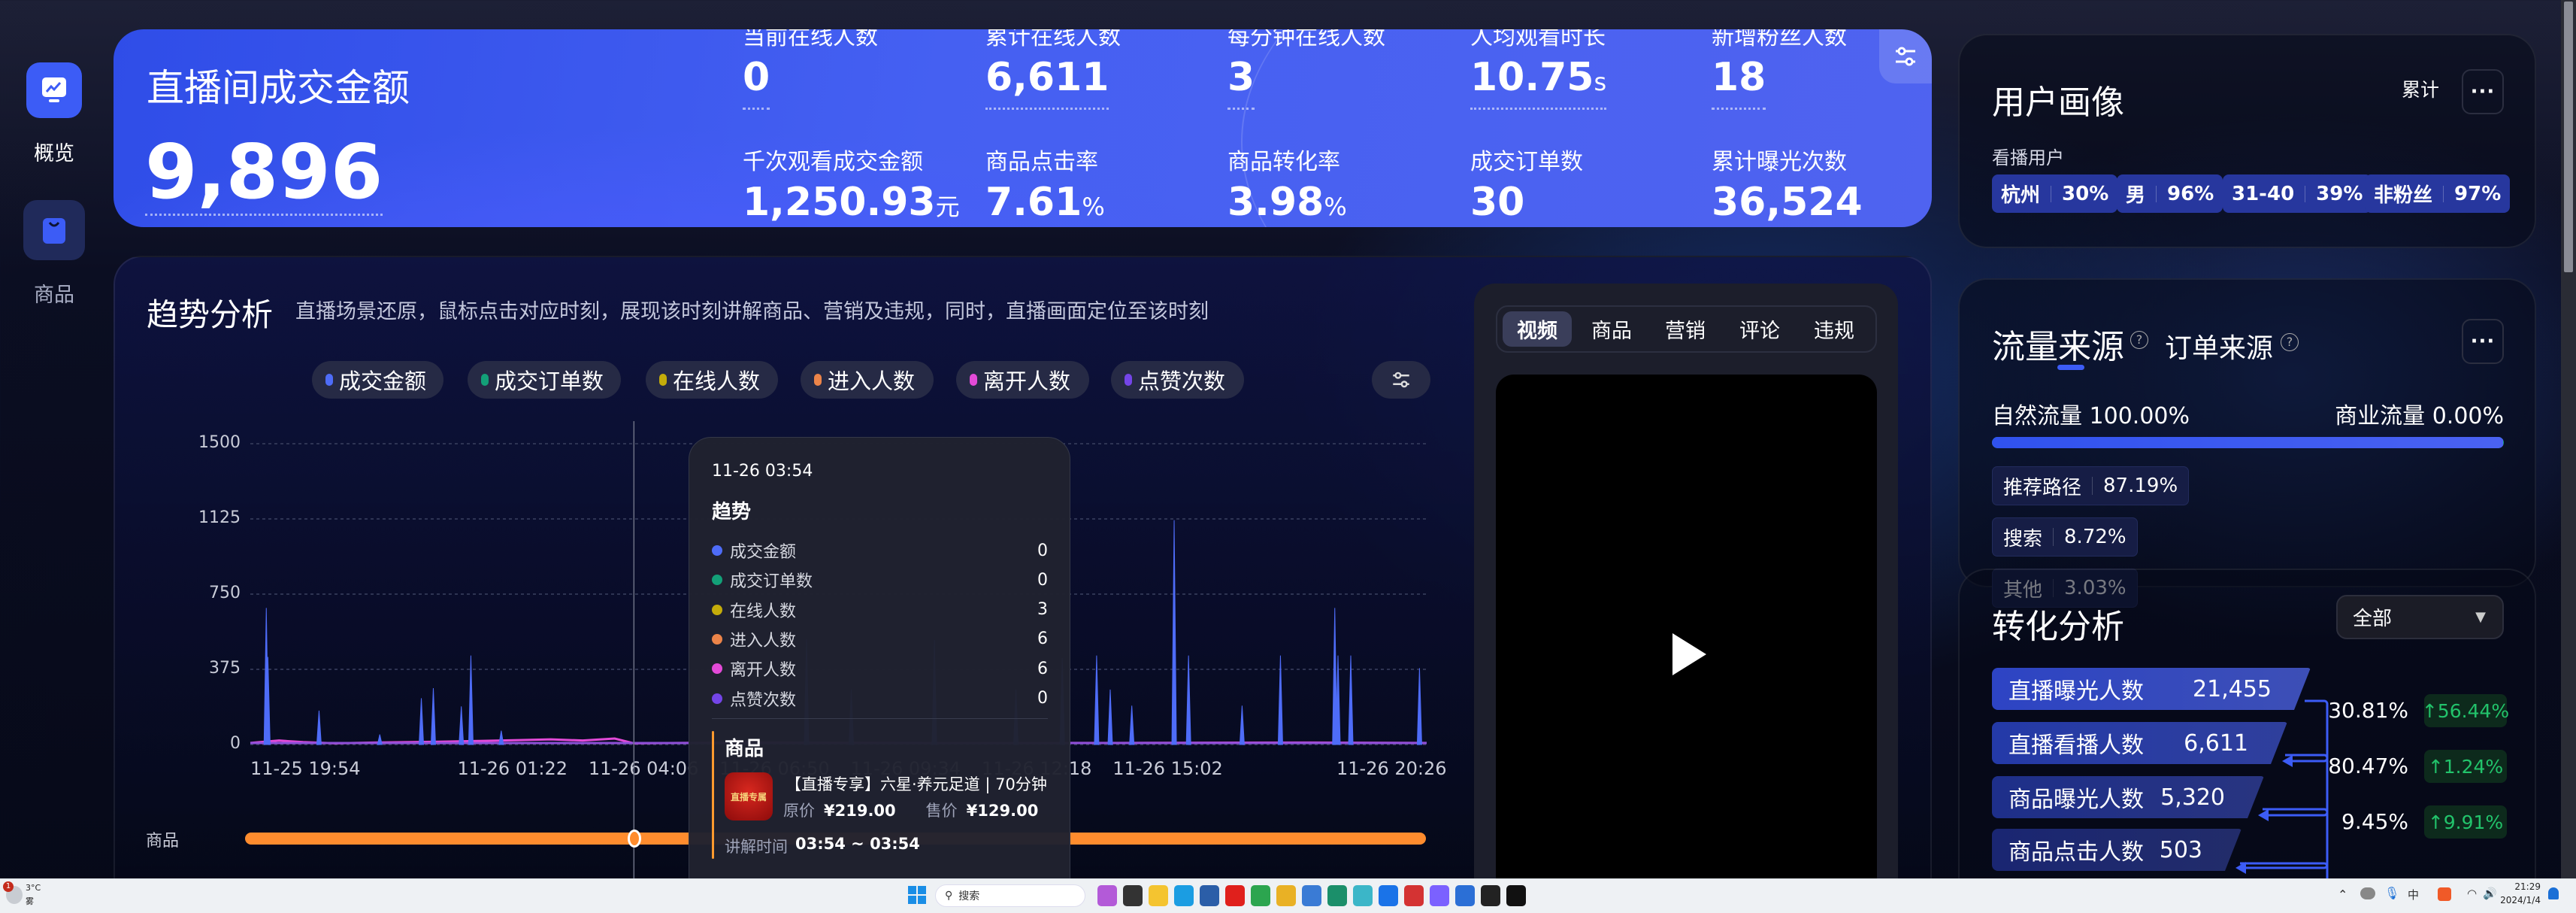  What do you see at coordinates (1010, 895) in the screenshot?
I see `taskbar-search: ⚲ 搜索` at bounding box center [1010, 895].